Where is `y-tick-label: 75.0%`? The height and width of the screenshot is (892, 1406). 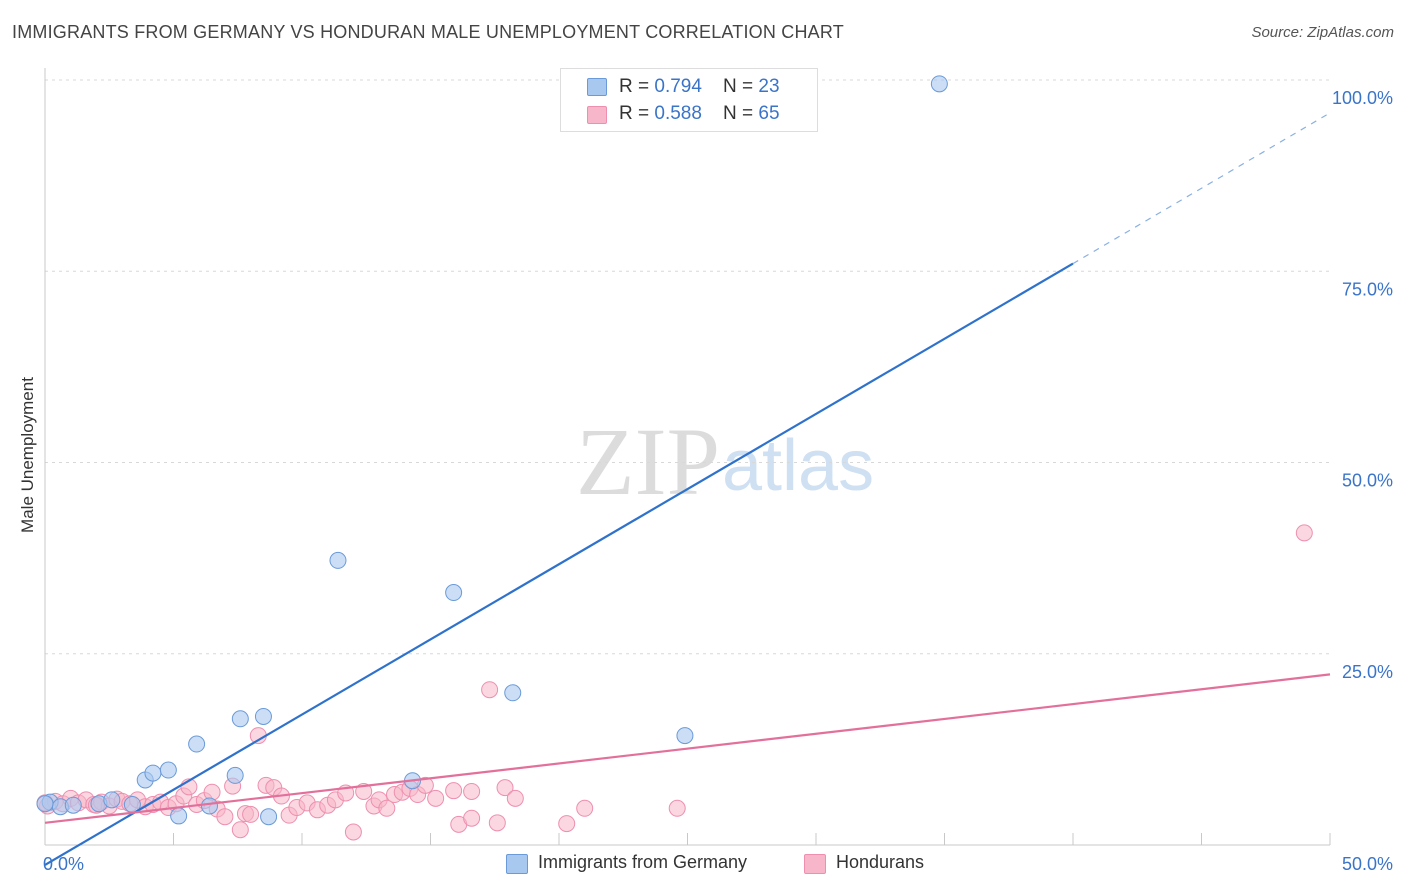
y-tick-label: 75.0% is located at coordinates (1367, 289).